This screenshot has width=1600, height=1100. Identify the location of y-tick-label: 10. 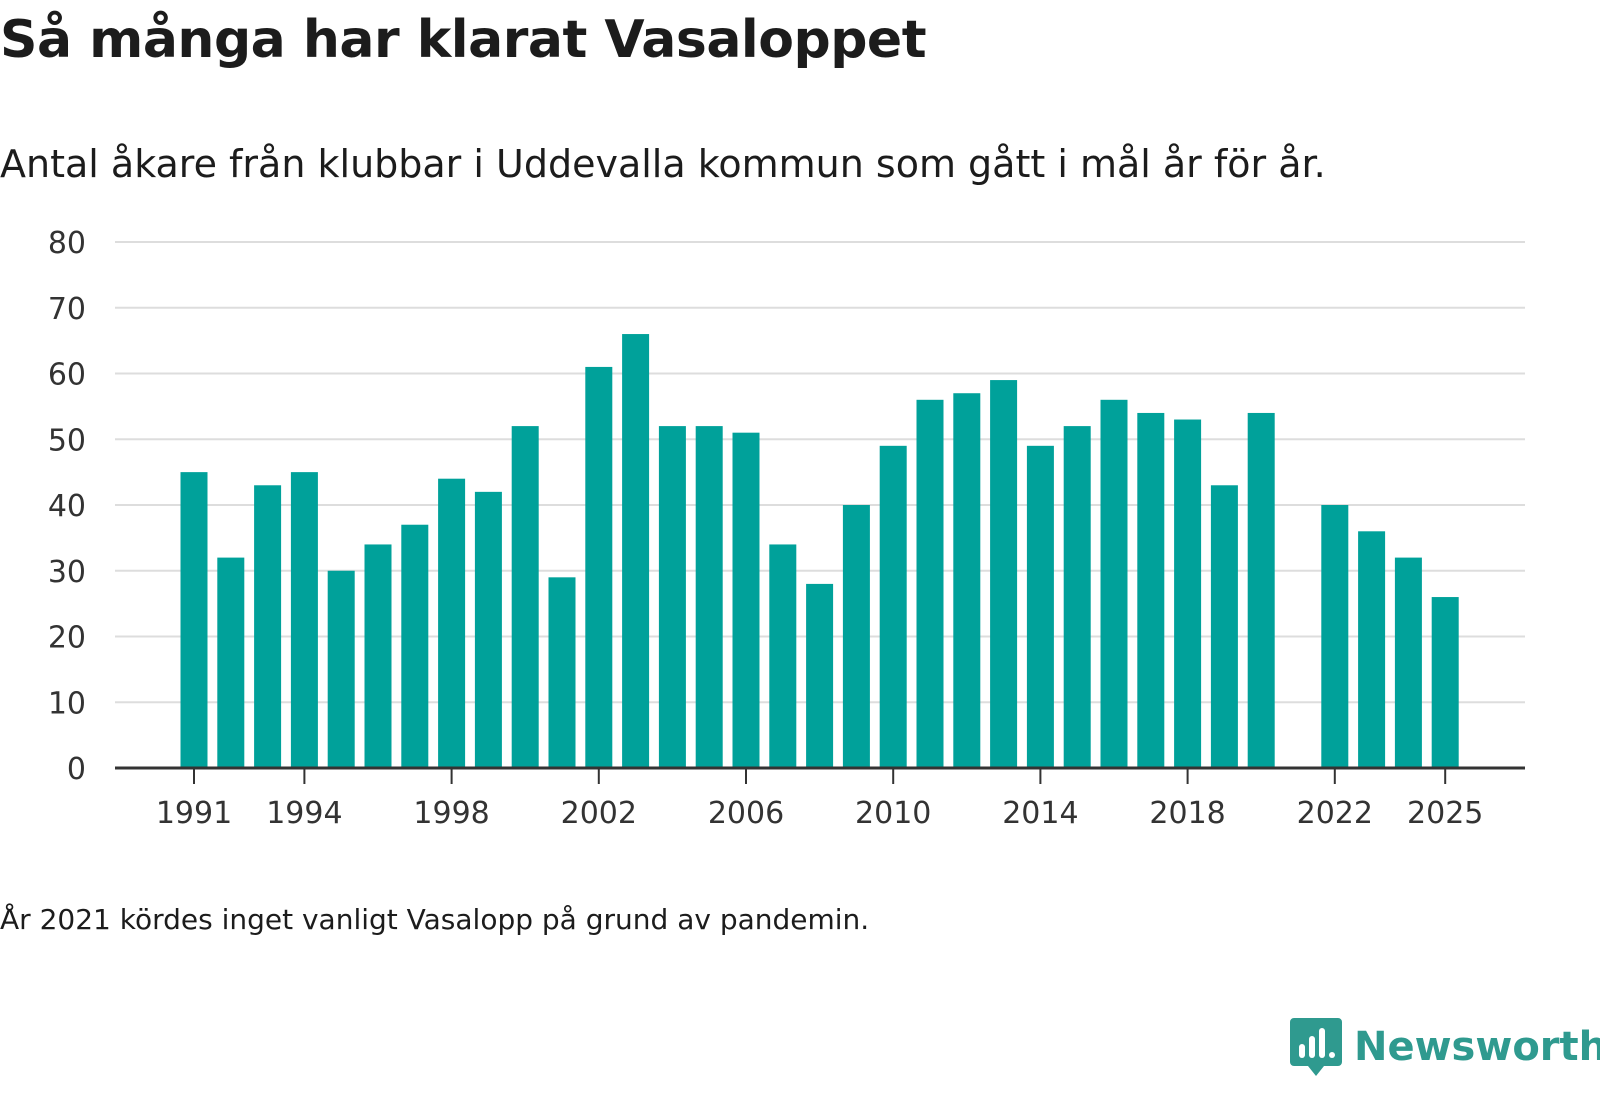
(67, 703).